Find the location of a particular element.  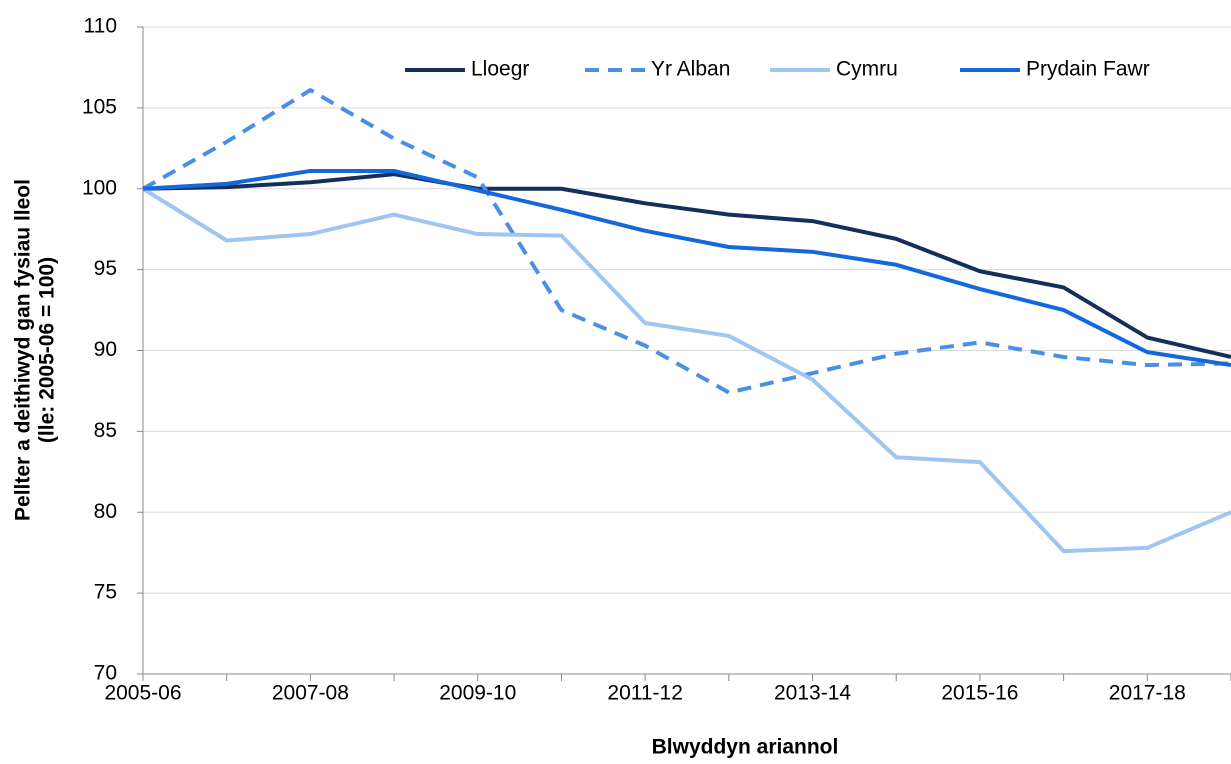

legend-label: Cymru is located at coordinates (867, 69).